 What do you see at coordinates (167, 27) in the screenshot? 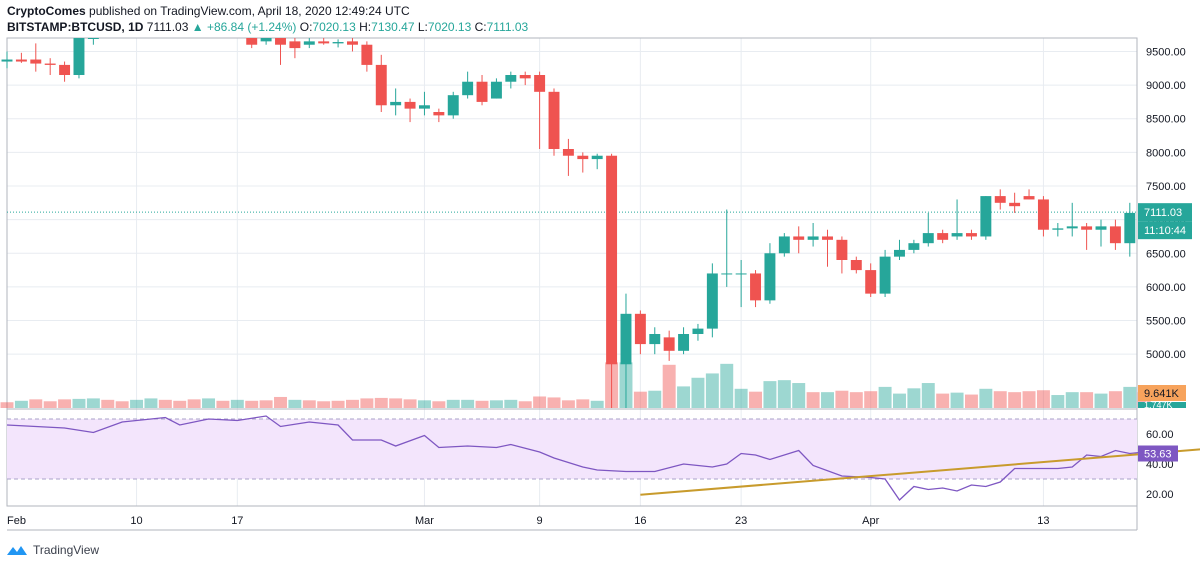
I see `last-price-value: 7111.03` at bounding box center [167, 27].